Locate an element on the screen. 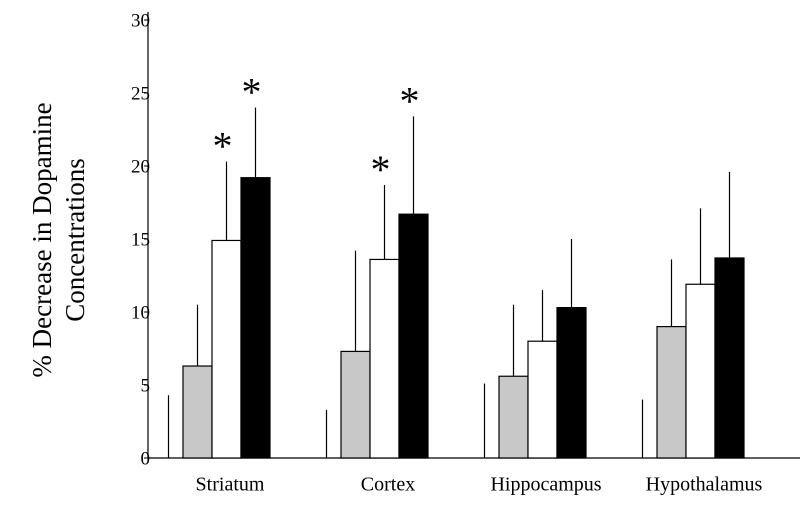 The height and width of the screenshot is (505, 812). x-tick-label: Hippocampus is located at coordinates (545, 485).